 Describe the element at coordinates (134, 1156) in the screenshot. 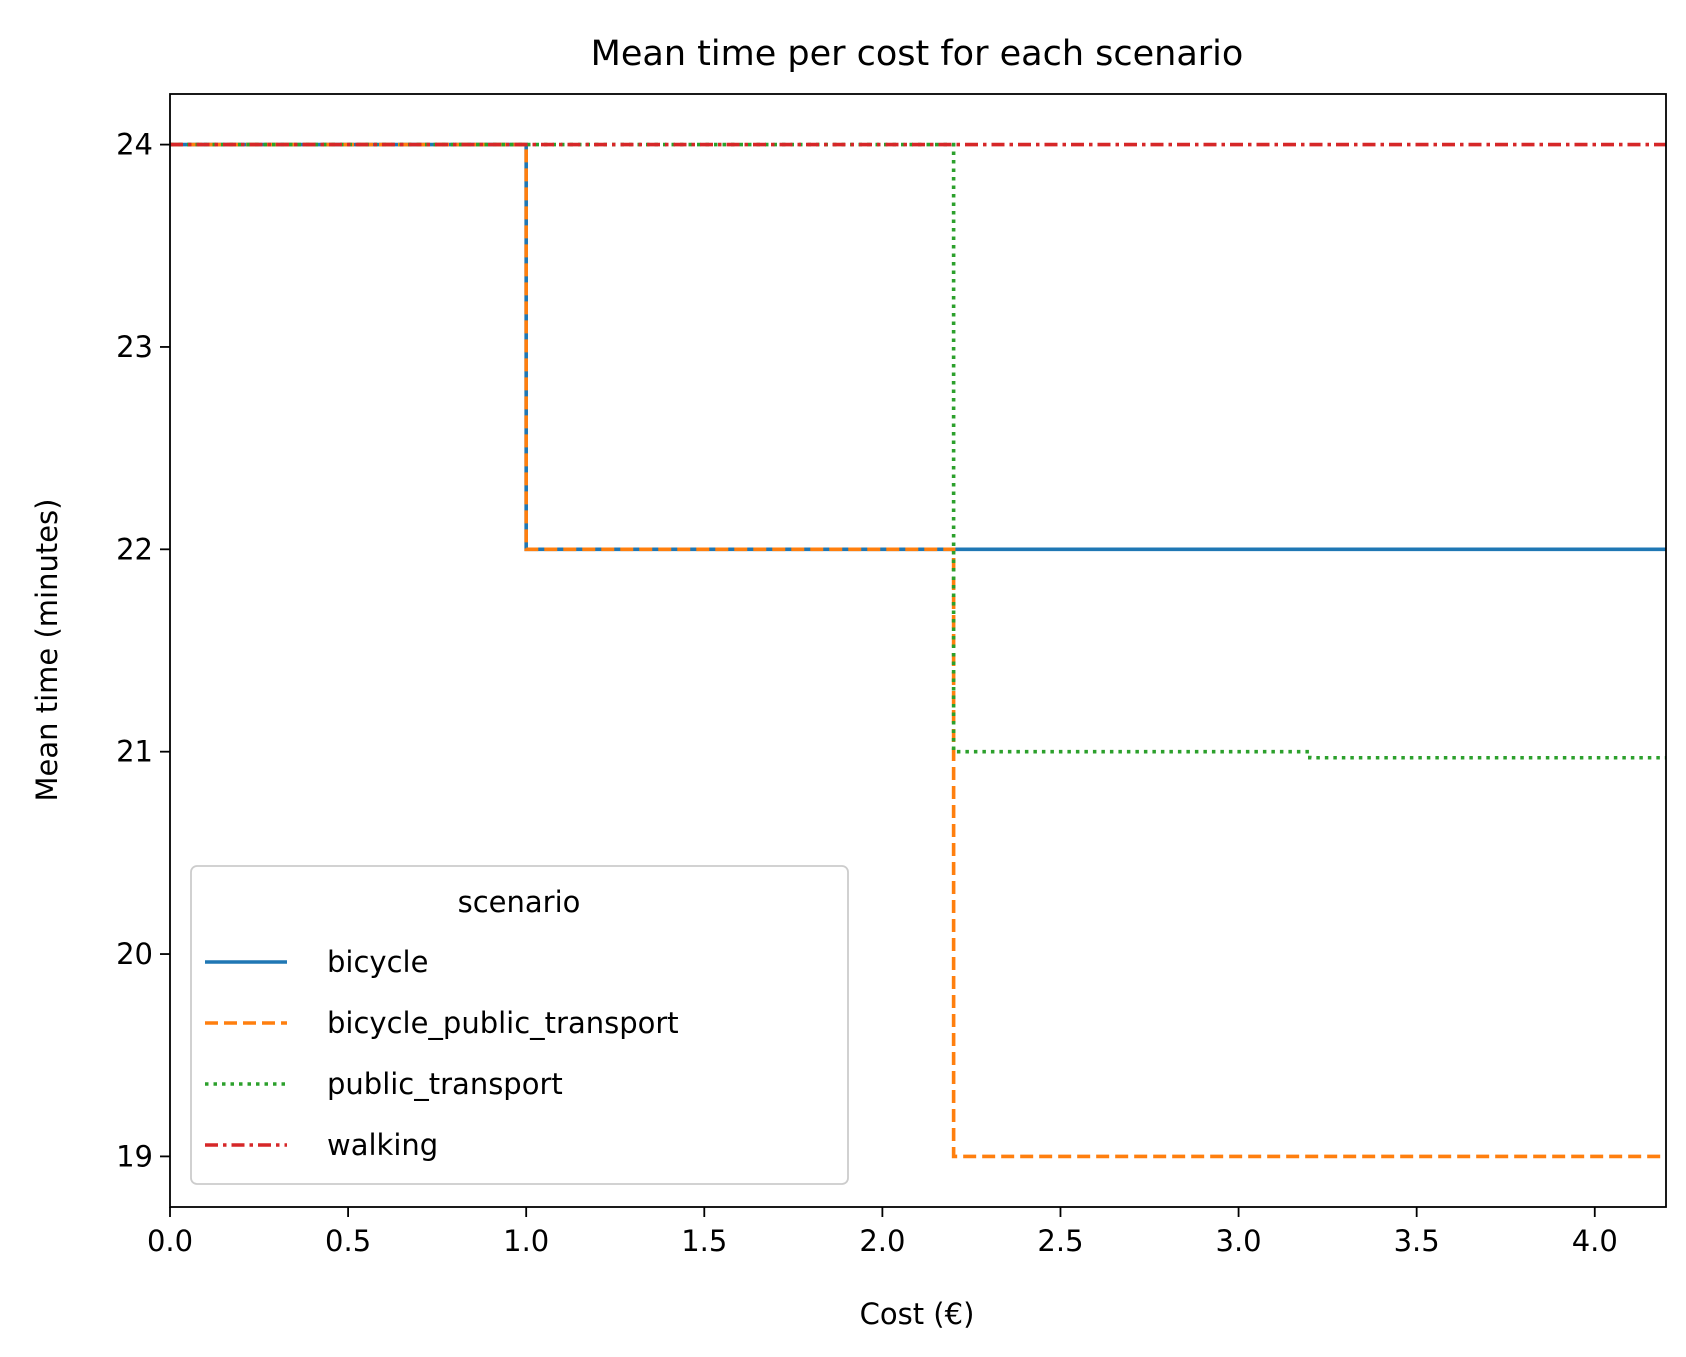

I see `y-tick-label: 19` at that location.